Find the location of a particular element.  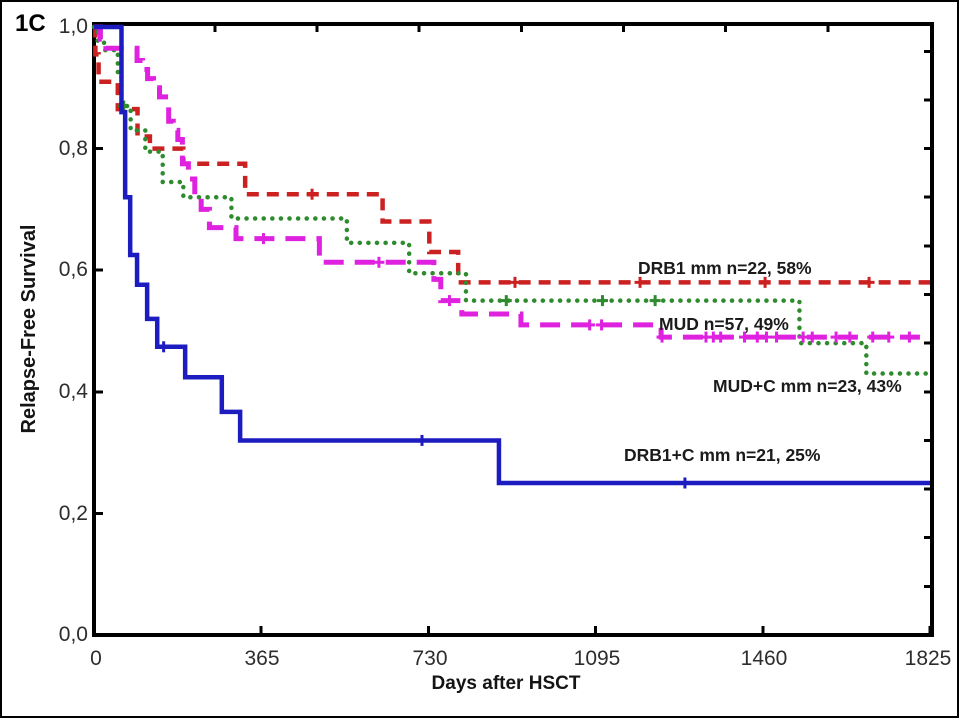

ytick-label: 0,0 is located at coordinates (73, 634).